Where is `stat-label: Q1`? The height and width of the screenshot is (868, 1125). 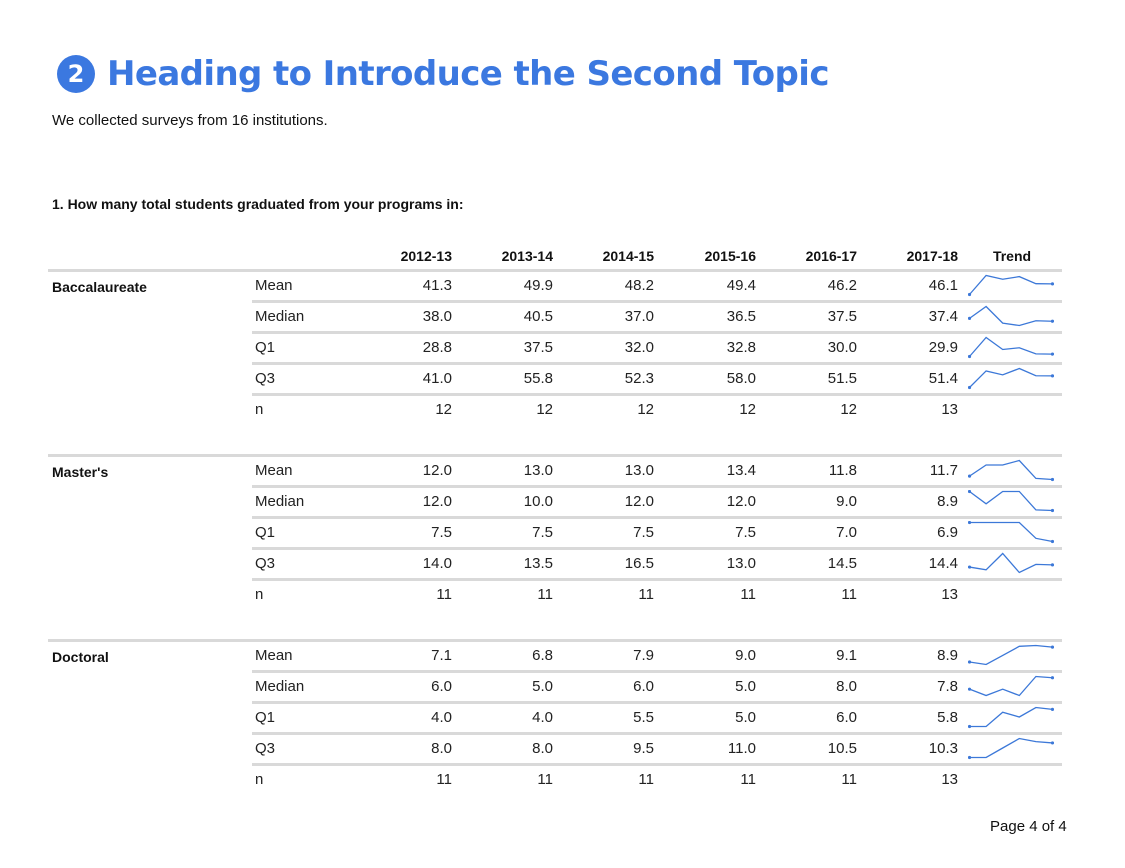
stat-label: Q1 is located at coordinates (265, 347).